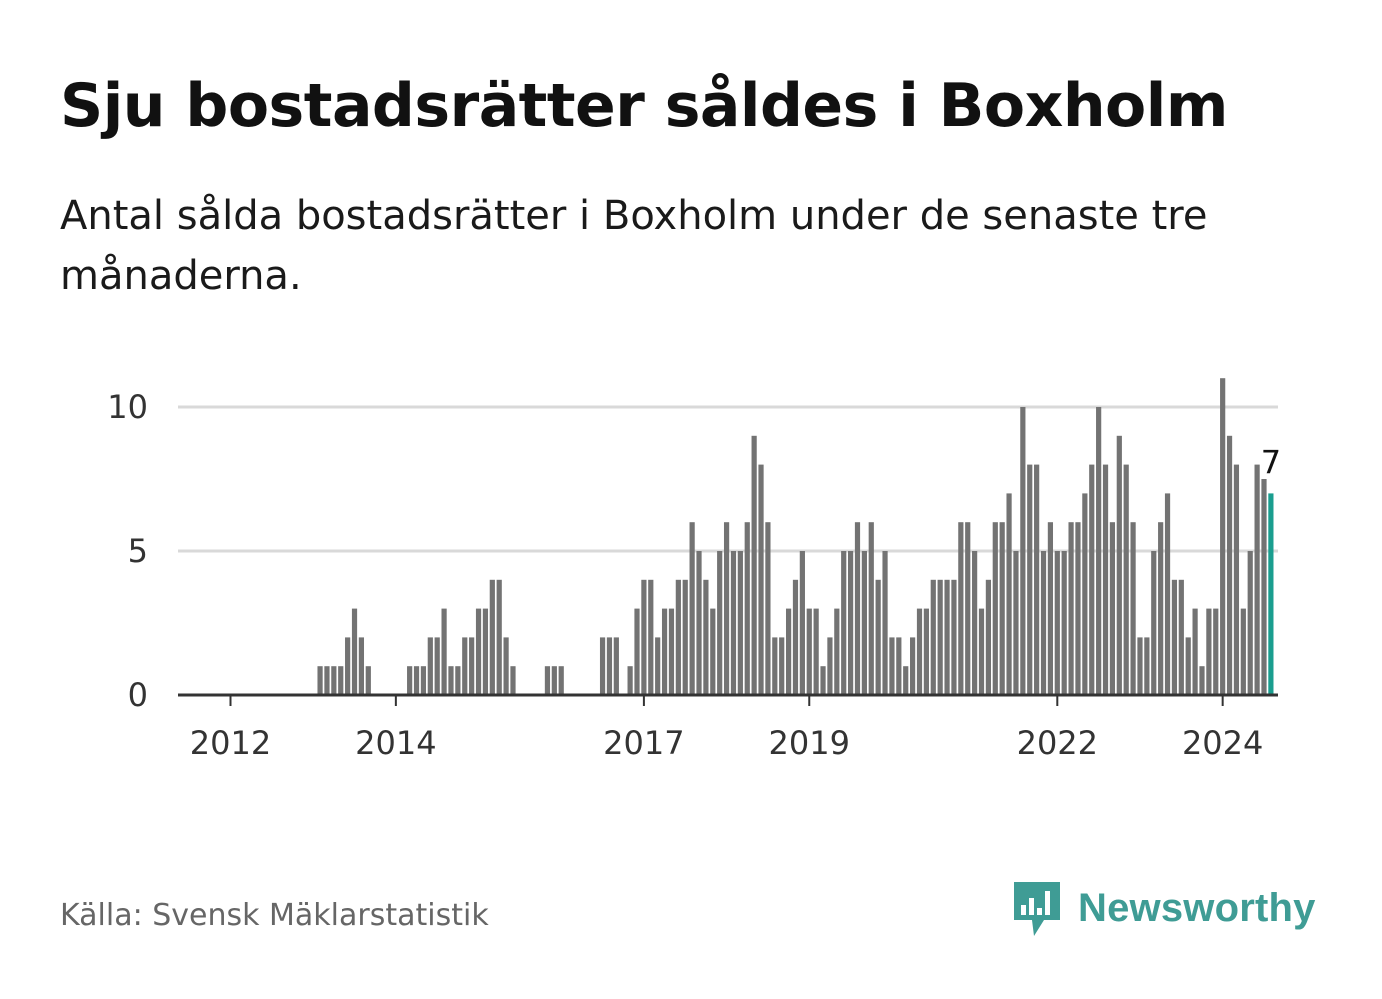  What do you see at coordinates (1271, 594) in the screenshot?
I see `bar-latest` at bounding box center [1271, 594].